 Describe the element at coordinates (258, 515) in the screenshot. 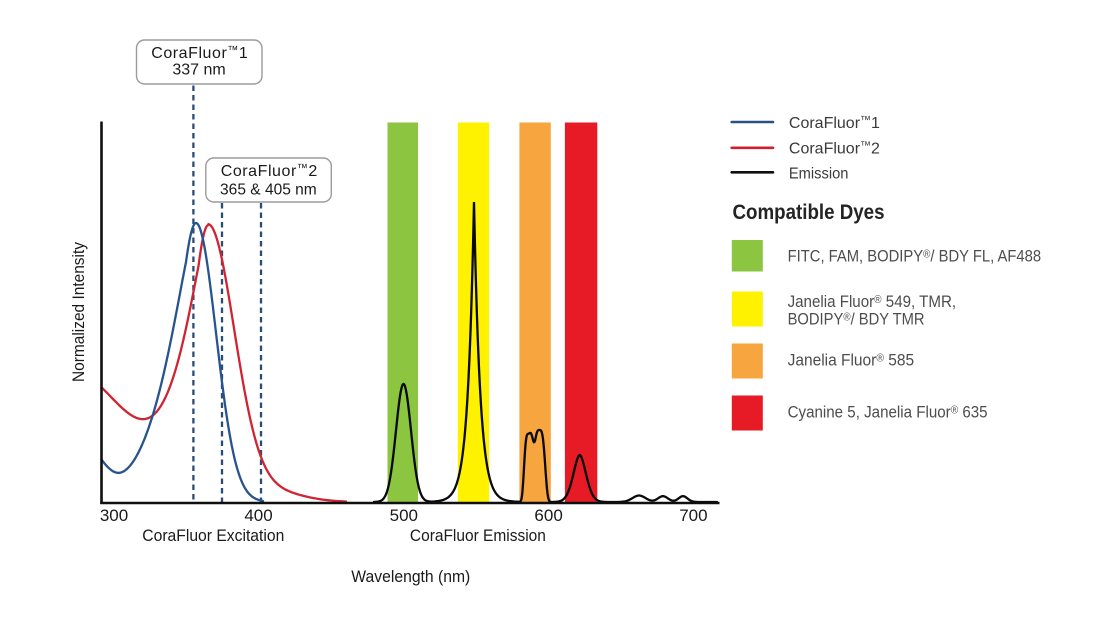

I see `svg-text: 400` at that location.